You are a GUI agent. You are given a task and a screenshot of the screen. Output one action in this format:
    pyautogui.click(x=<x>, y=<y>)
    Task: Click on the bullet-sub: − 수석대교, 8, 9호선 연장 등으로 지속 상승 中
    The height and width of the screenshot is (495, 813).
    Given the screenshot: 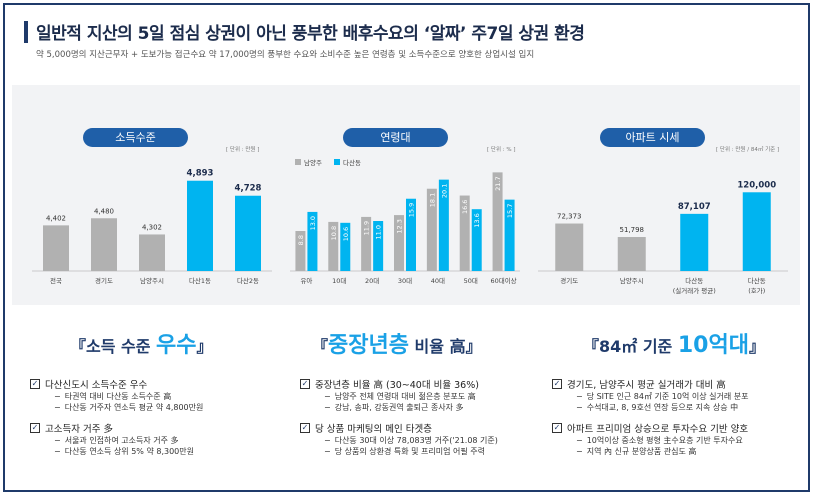 What is the action you would take?
    pyautogui.click(x=657, y=407)
    